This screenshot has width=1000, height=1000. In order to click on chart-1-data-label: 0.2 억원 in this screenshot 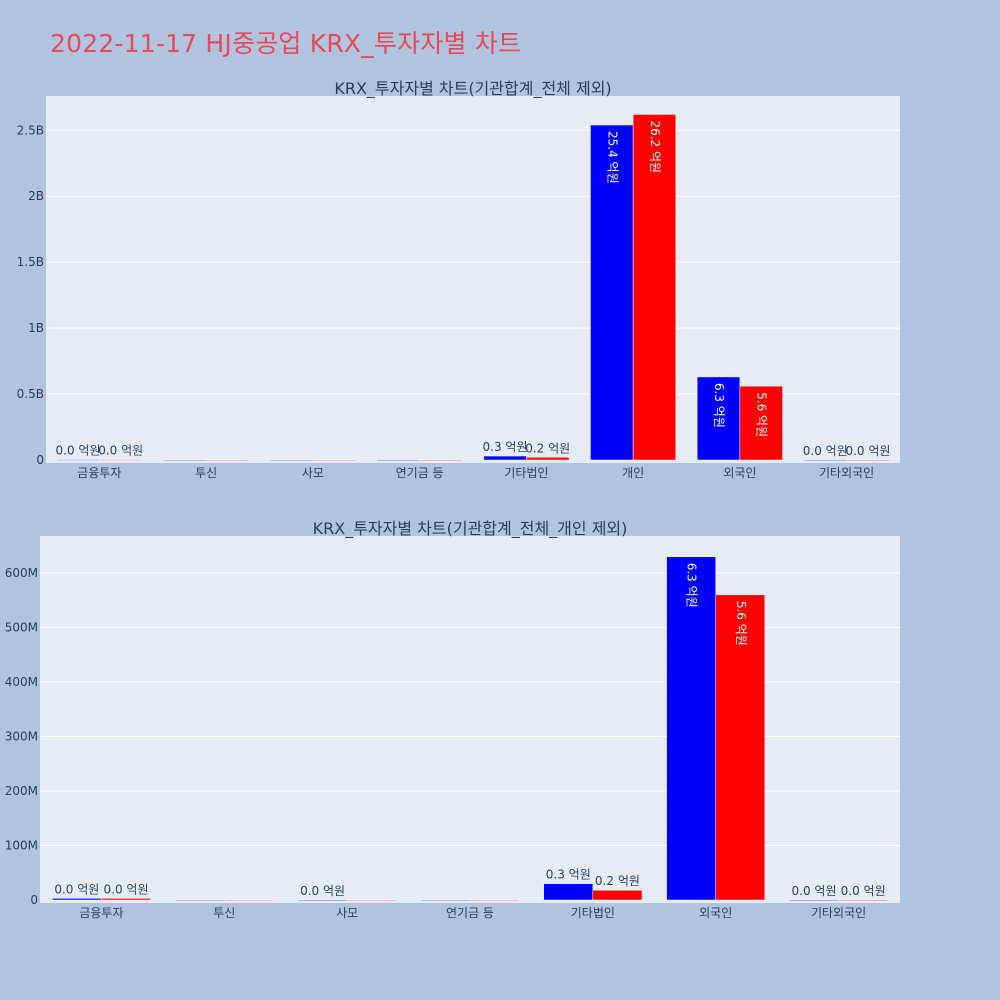, I will do `click(617, 881)`.